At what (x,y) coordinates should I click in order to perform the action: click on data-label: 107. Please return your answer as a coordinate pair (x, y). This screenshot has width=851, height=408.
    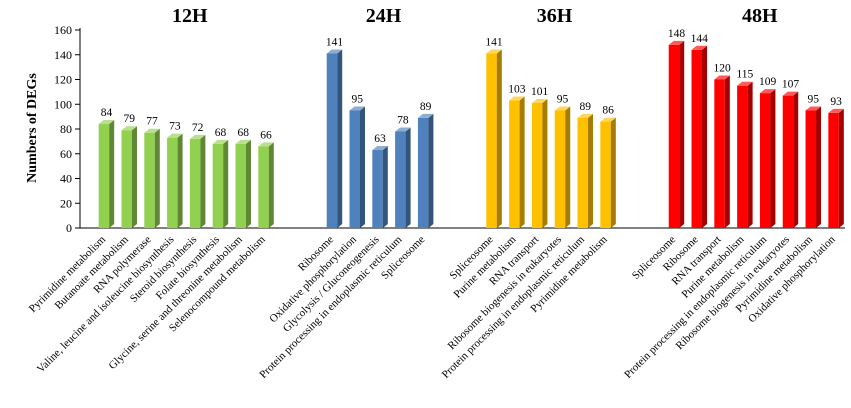
    Looking at the image, I should click on (791, 85).